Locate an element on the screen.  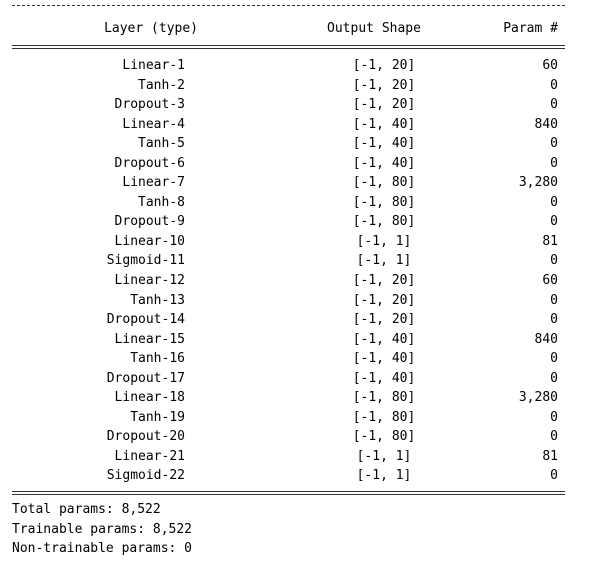
table-row: Linear-4 [-1, 40] 840 is located at coordinates (290, 125).